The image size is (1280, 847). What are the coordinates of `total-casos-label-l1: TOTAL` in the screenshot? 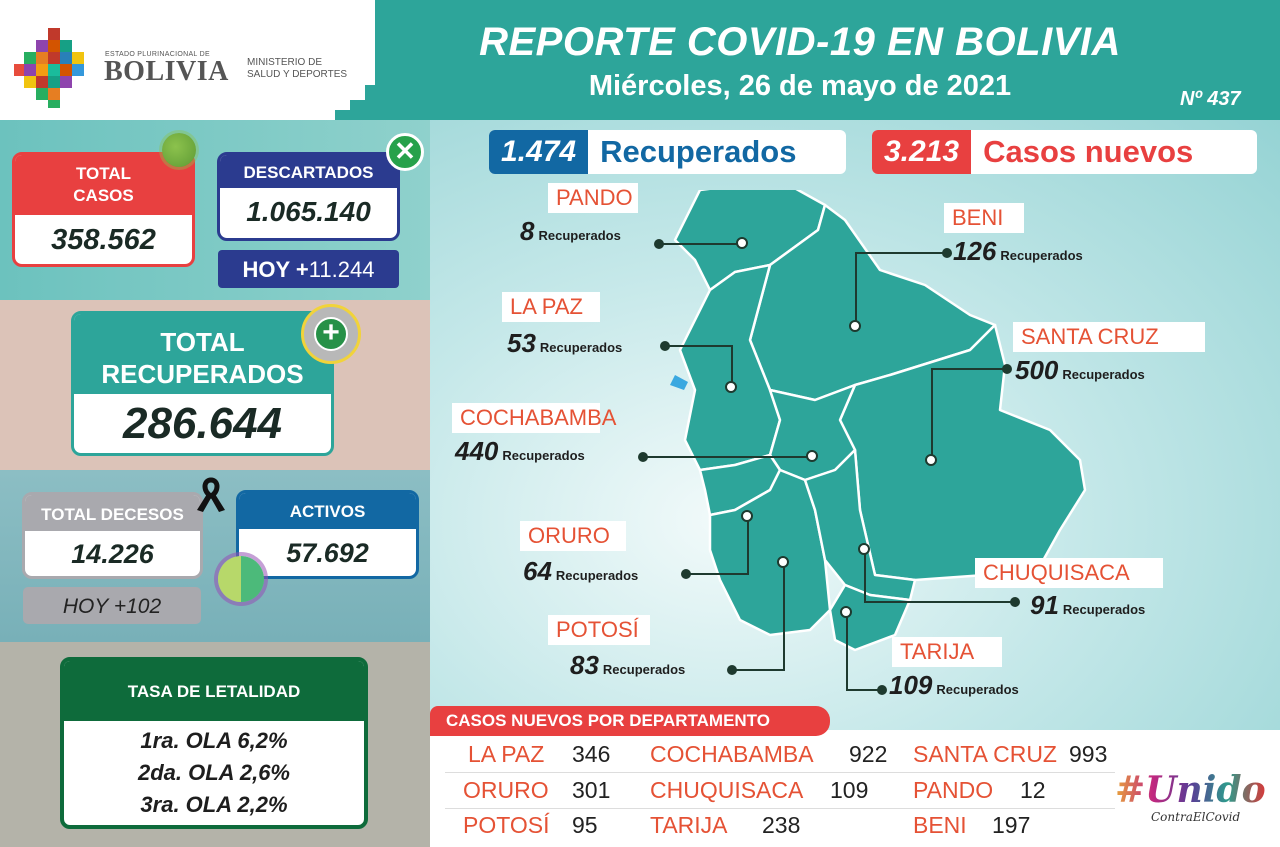 It's located at (103, 173).